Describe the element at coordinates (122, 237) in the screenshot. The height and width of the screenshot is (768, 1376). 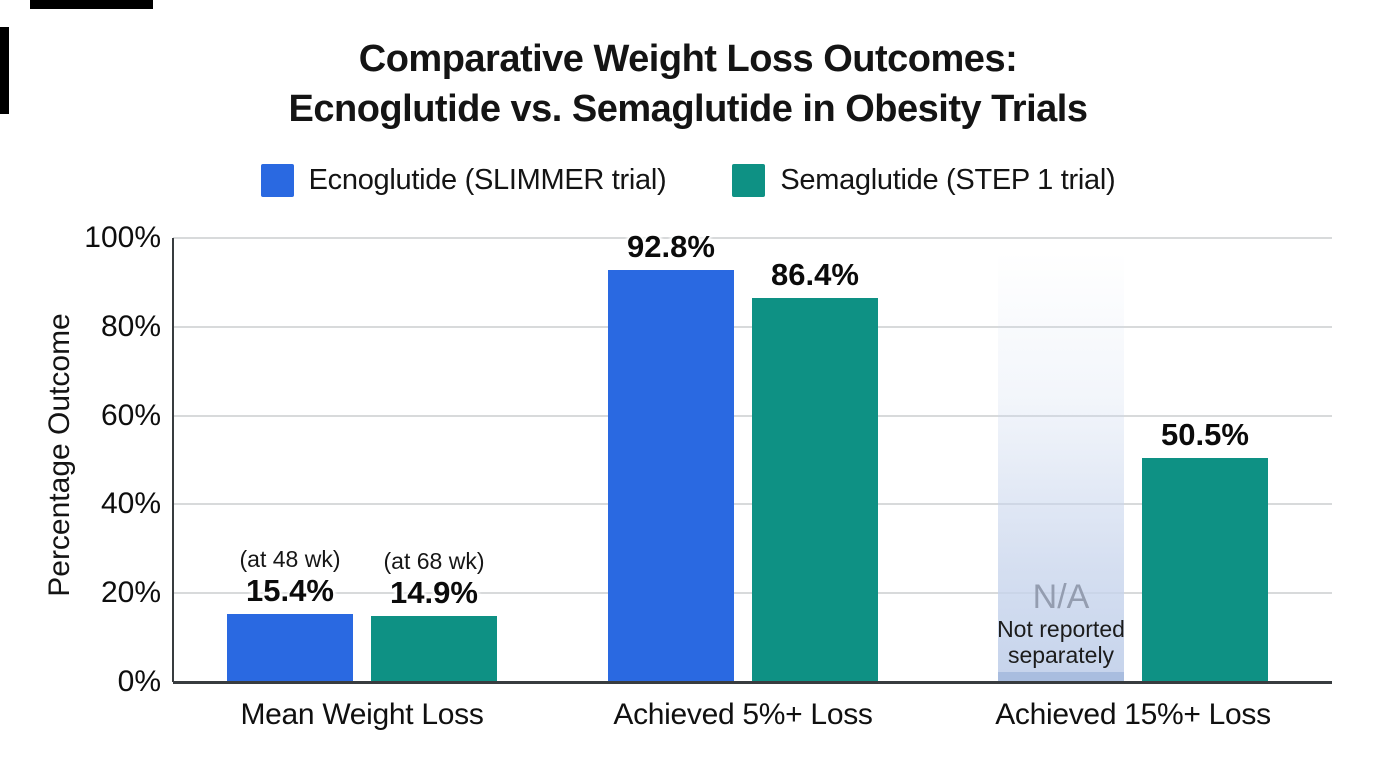
I see `y-axis-tick-label: 100%` at that location.